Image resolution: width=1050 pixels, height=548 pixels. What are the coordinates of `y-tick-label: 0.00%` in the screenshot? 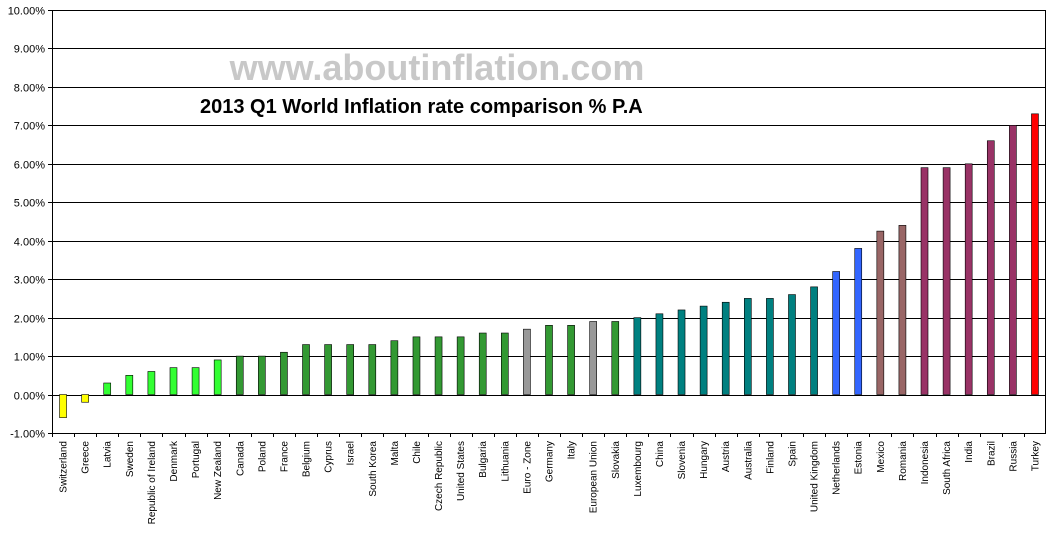 It's located at (29, 397).